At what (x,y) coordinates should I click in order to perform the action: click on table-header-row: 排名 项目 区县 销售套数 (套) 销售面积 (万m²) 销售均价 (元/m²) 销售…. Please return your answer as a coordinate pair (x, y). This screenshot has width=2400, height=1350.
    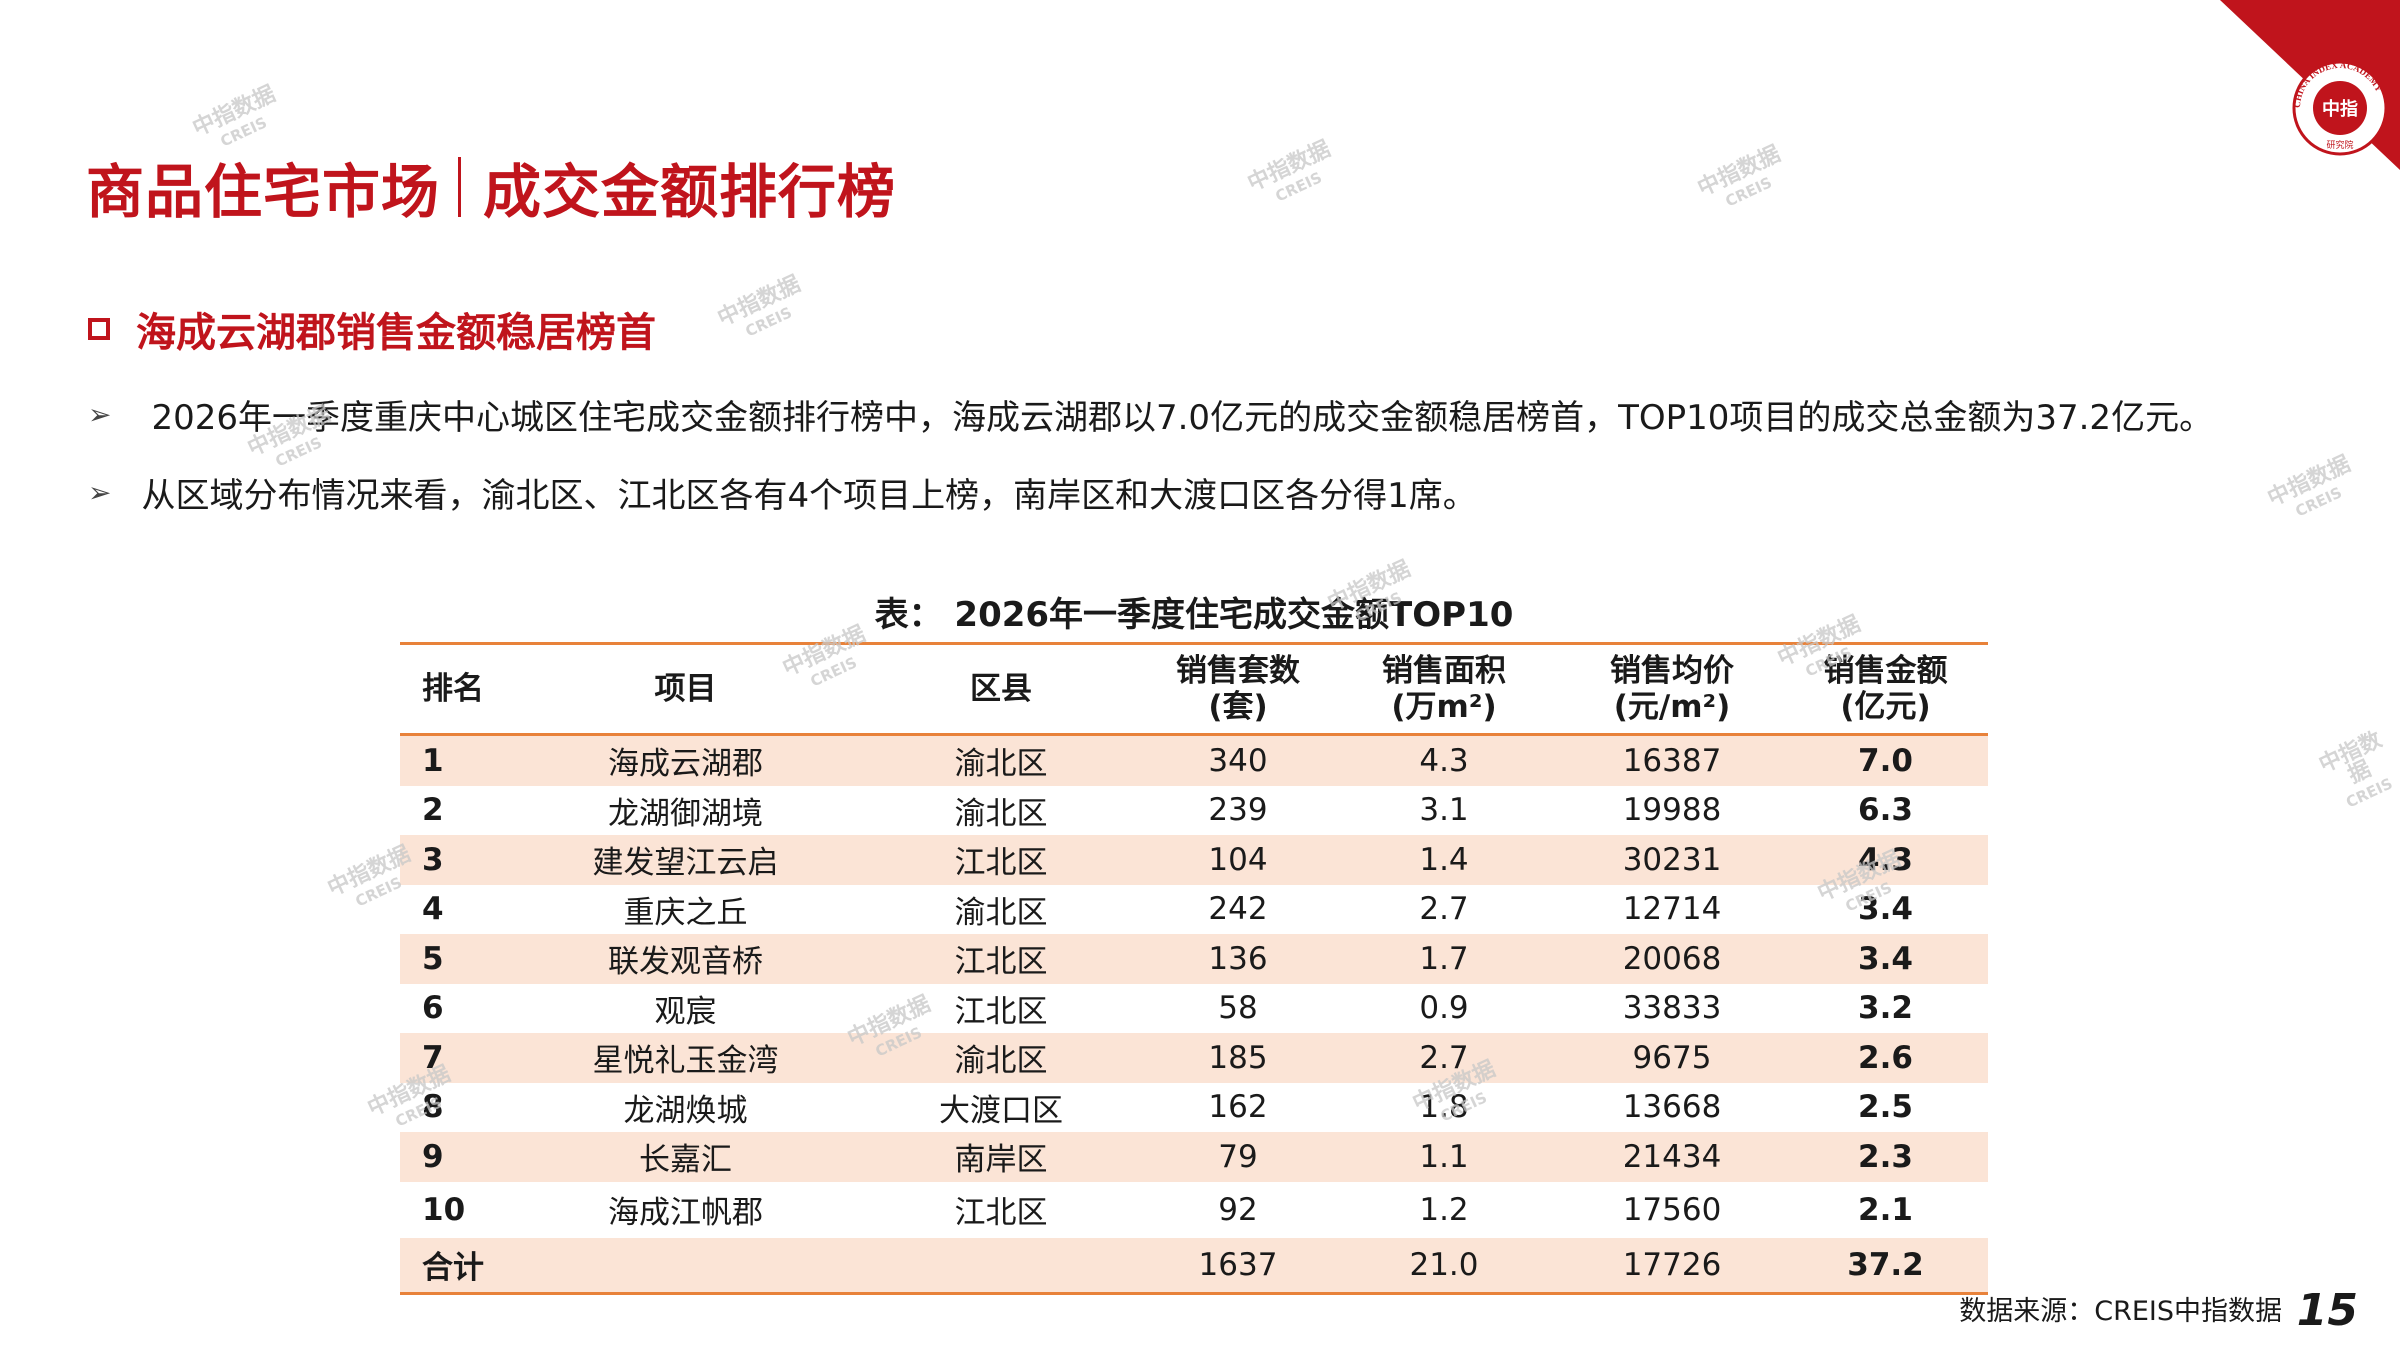
    Looking at the image, I should click on (1194, 689).